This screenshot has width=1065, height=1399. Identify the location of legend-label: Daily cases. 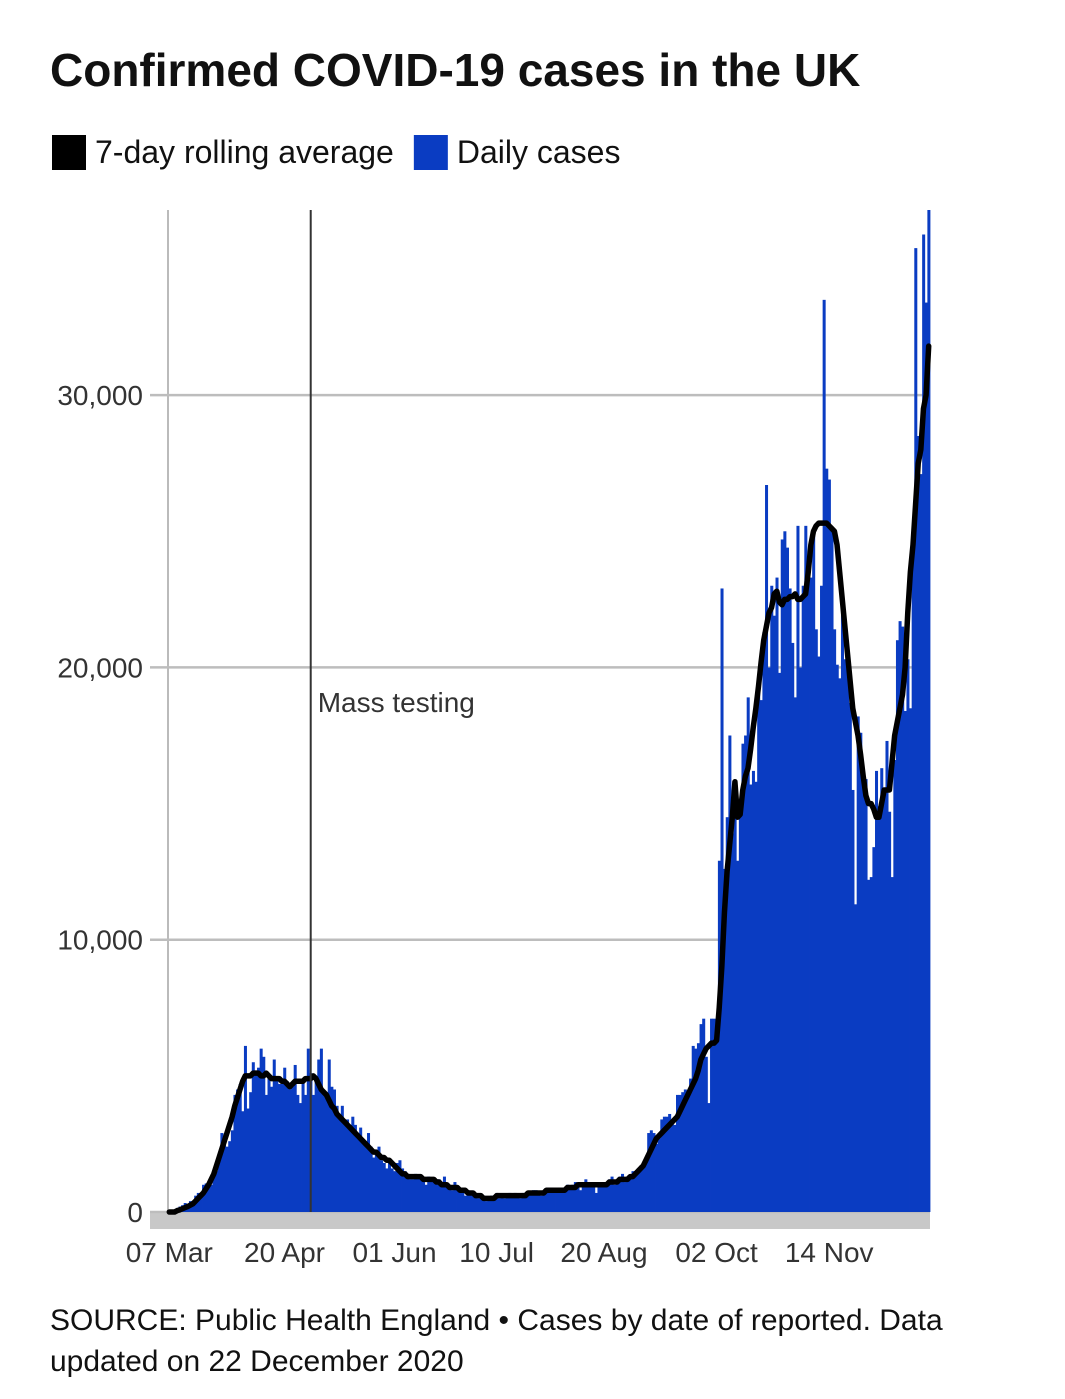
(539, 152).